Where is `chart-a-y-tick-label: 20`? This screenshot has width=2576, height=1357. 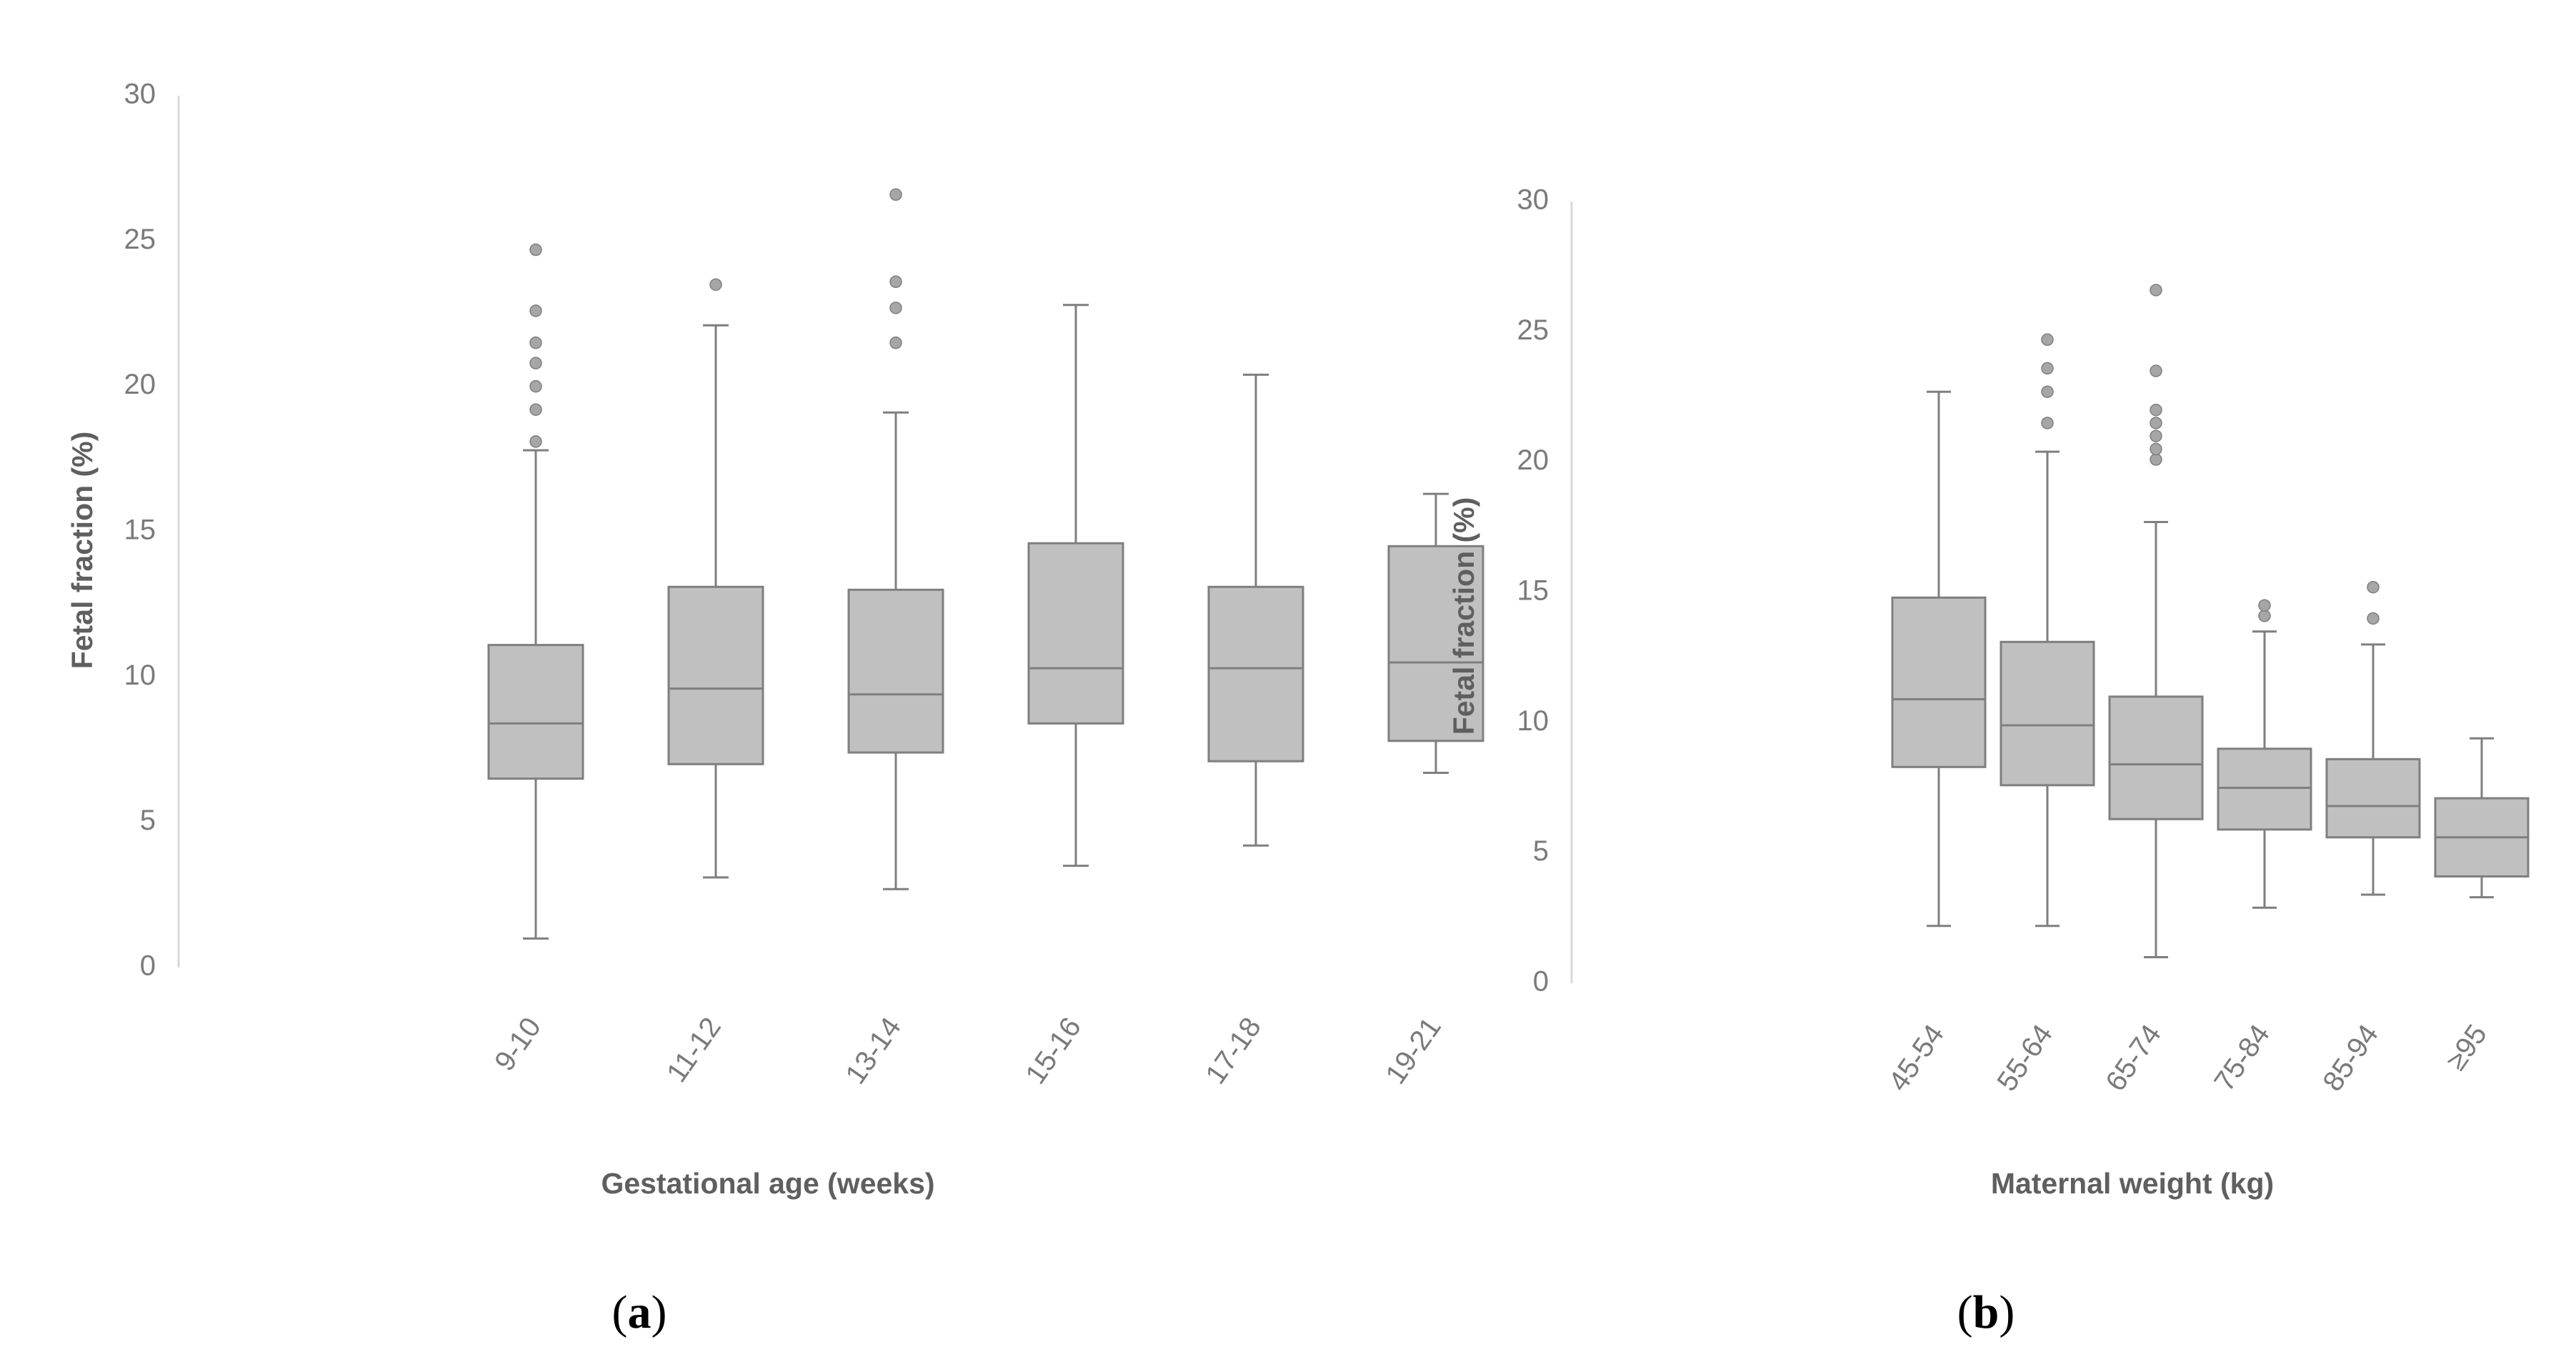
chart-a-y-tick-label: 20 is located at coordinates (140, 384).